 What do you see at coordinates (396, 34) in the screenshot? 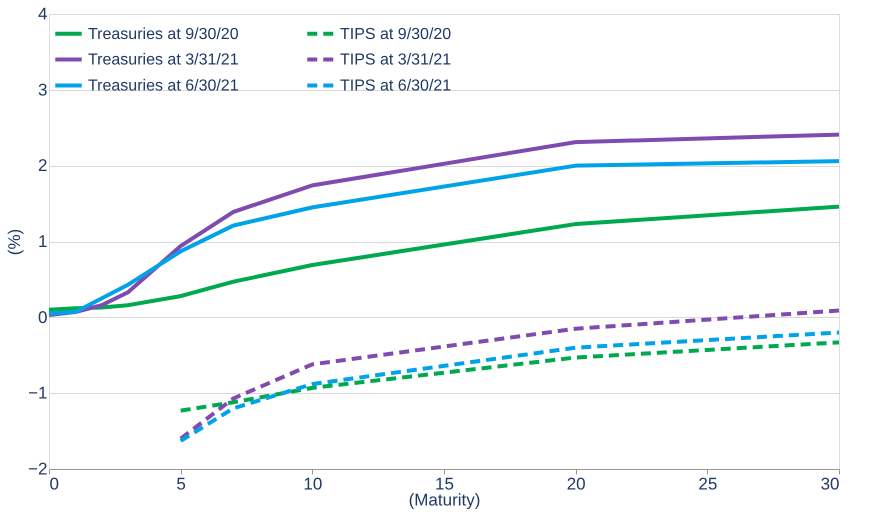
I see `legend-label: TIPS at 9/30/20` at bounding box center [396, 34].